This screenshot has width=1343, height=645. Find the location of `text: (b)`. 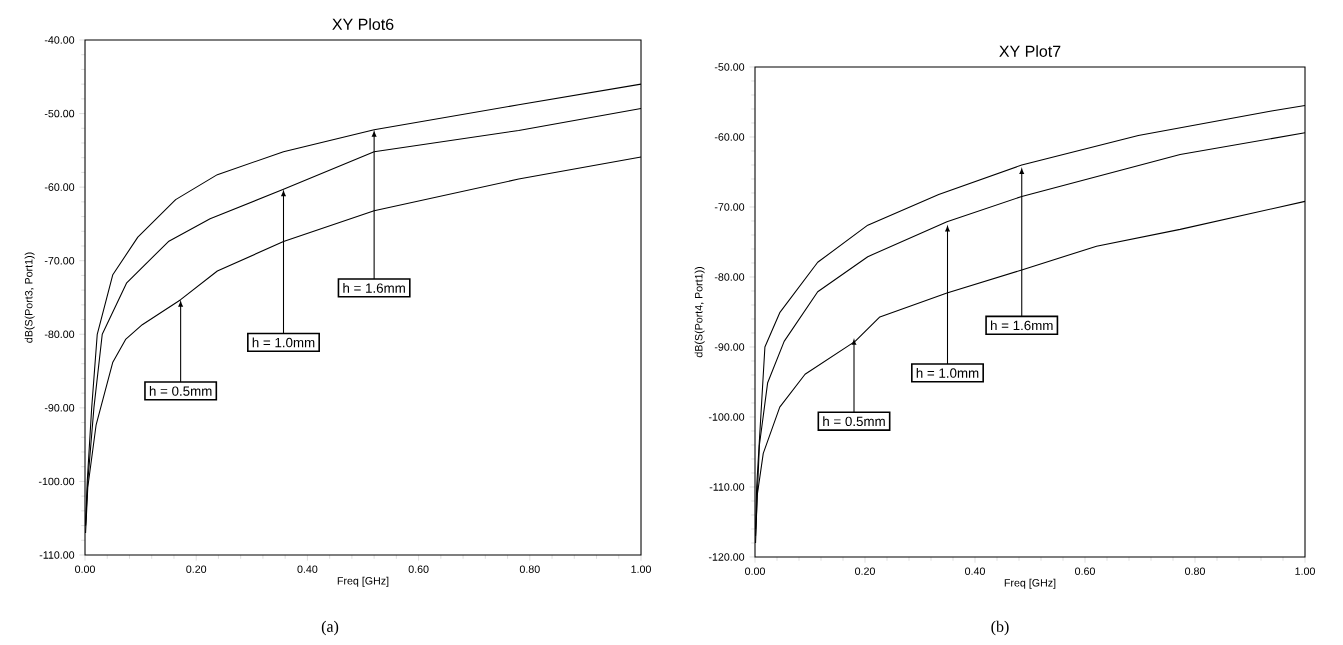

text: (b) is located at coordinates (1000, 628).